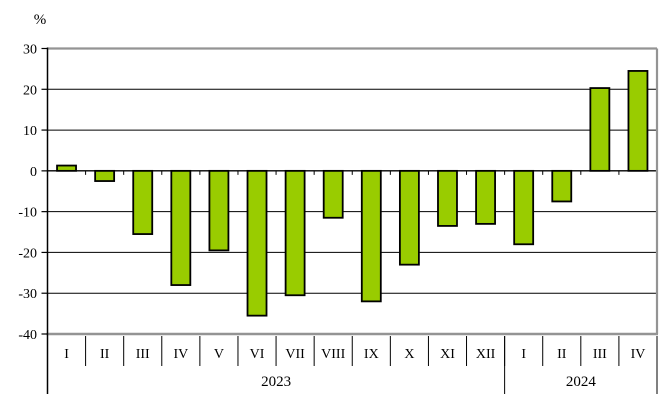 The height and width of the screenshot is (410, 668). Describe the element at coordinates (524, 207) in the screenshot. I see `bar-2024-I` at that location.